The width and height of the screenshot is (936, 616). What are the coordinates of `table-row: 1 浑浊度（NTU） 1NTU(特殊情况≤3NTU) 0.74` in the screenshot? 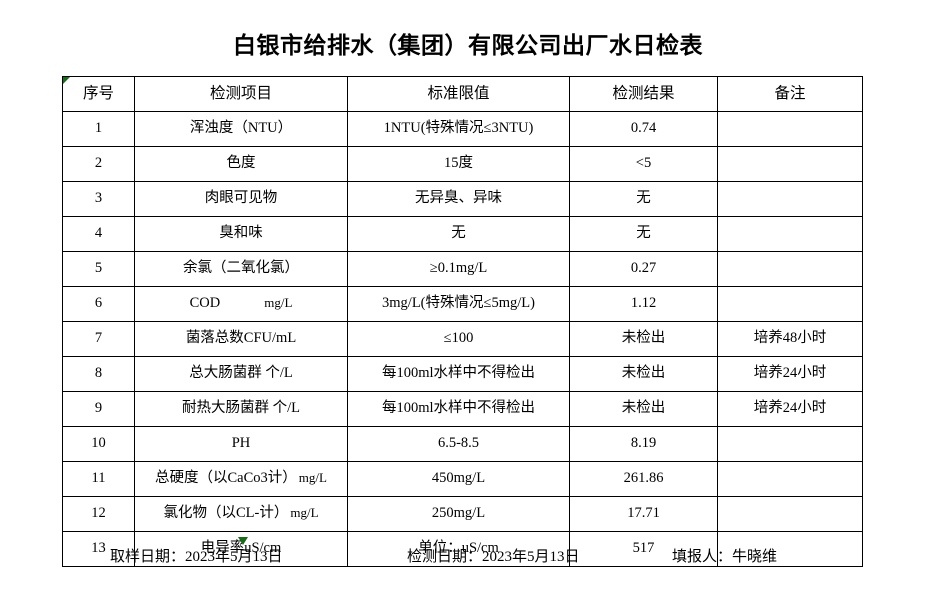 It's located at (462, 129).